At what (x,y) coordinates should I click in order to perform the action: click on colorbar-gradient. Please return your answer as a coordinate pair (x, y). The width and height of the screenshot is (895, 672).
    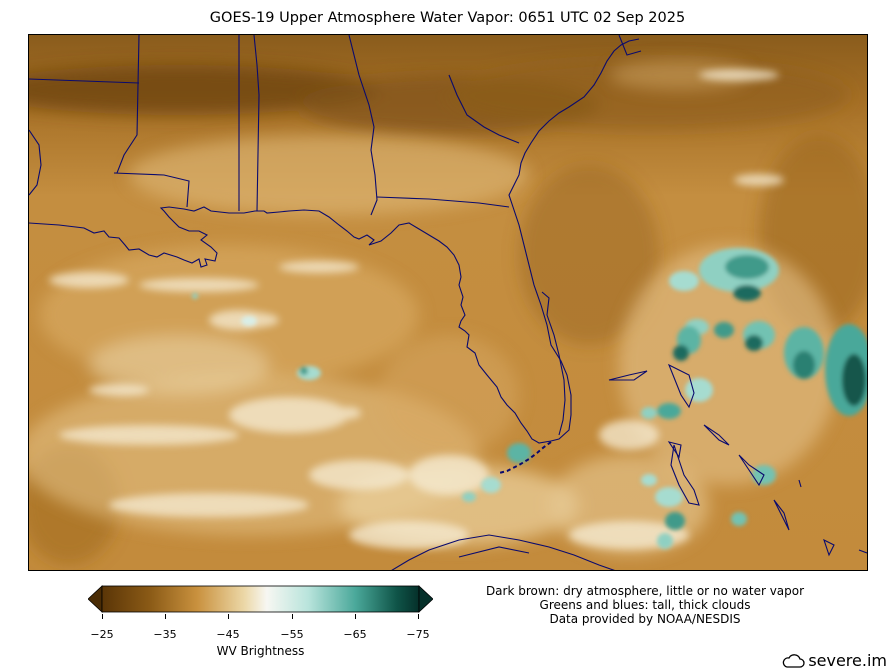
    Looking at the image, I should click on (260, 599).